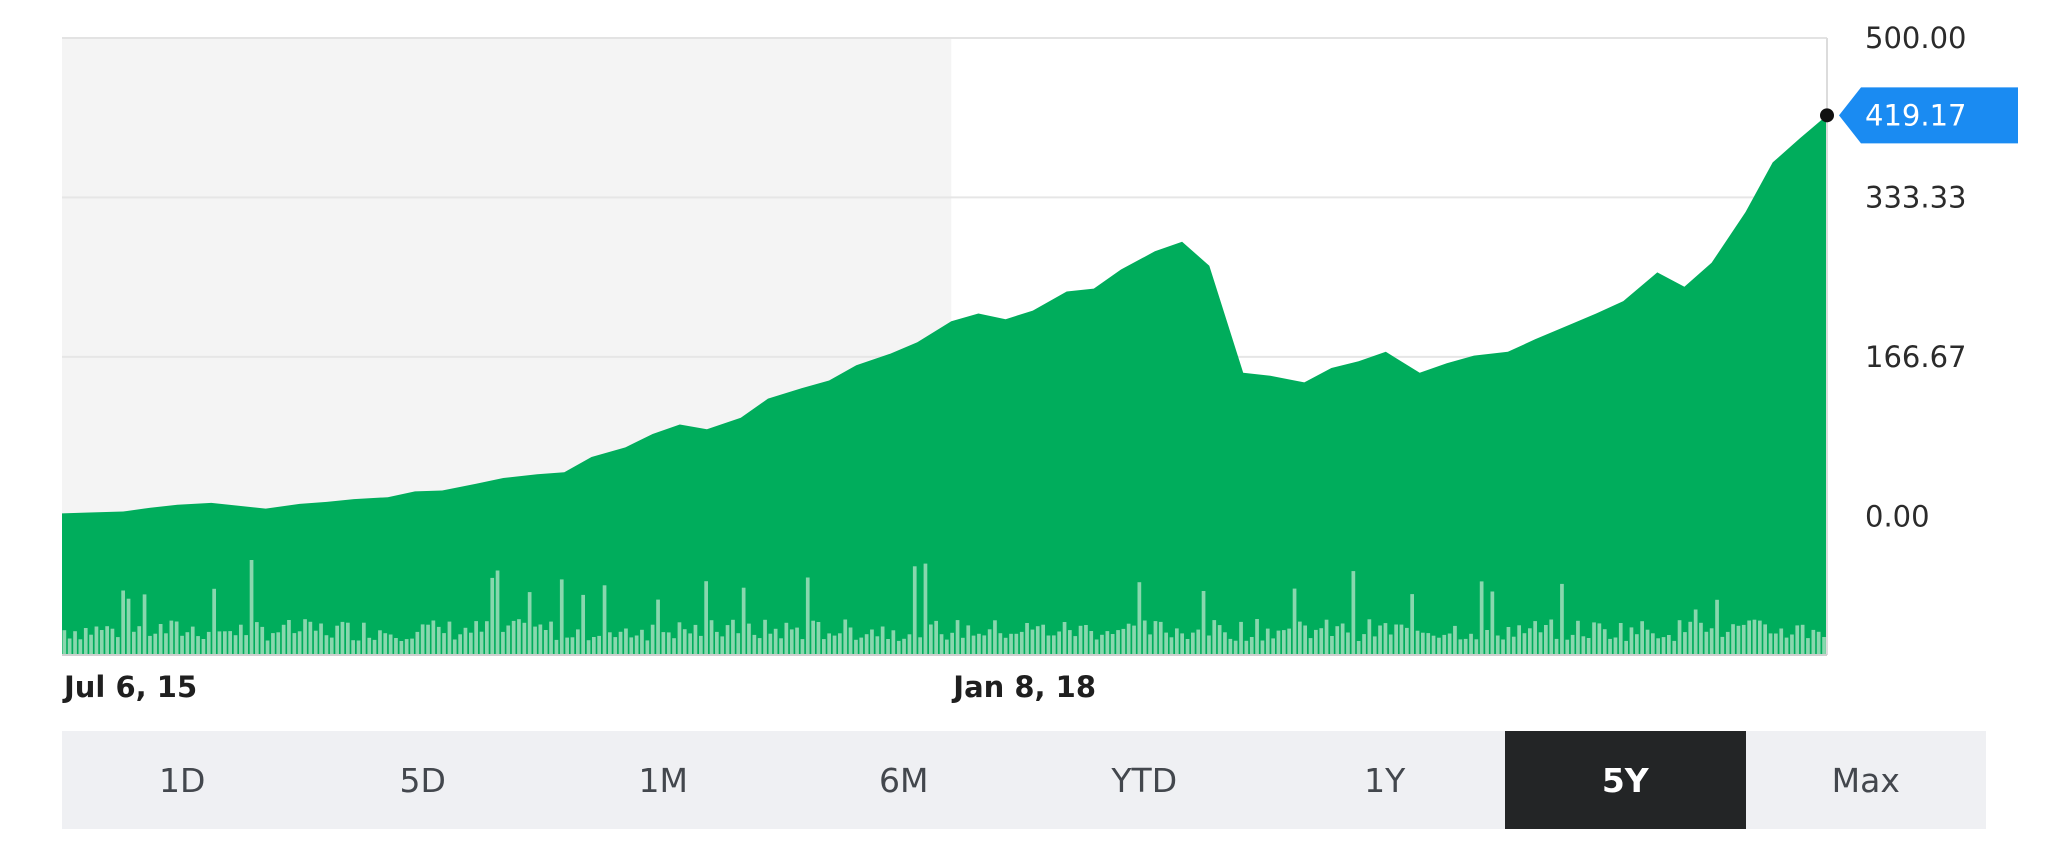 The width and height of the screenshot is (2048, 851). I want to click on last-price-dot, so click(1827, 115).